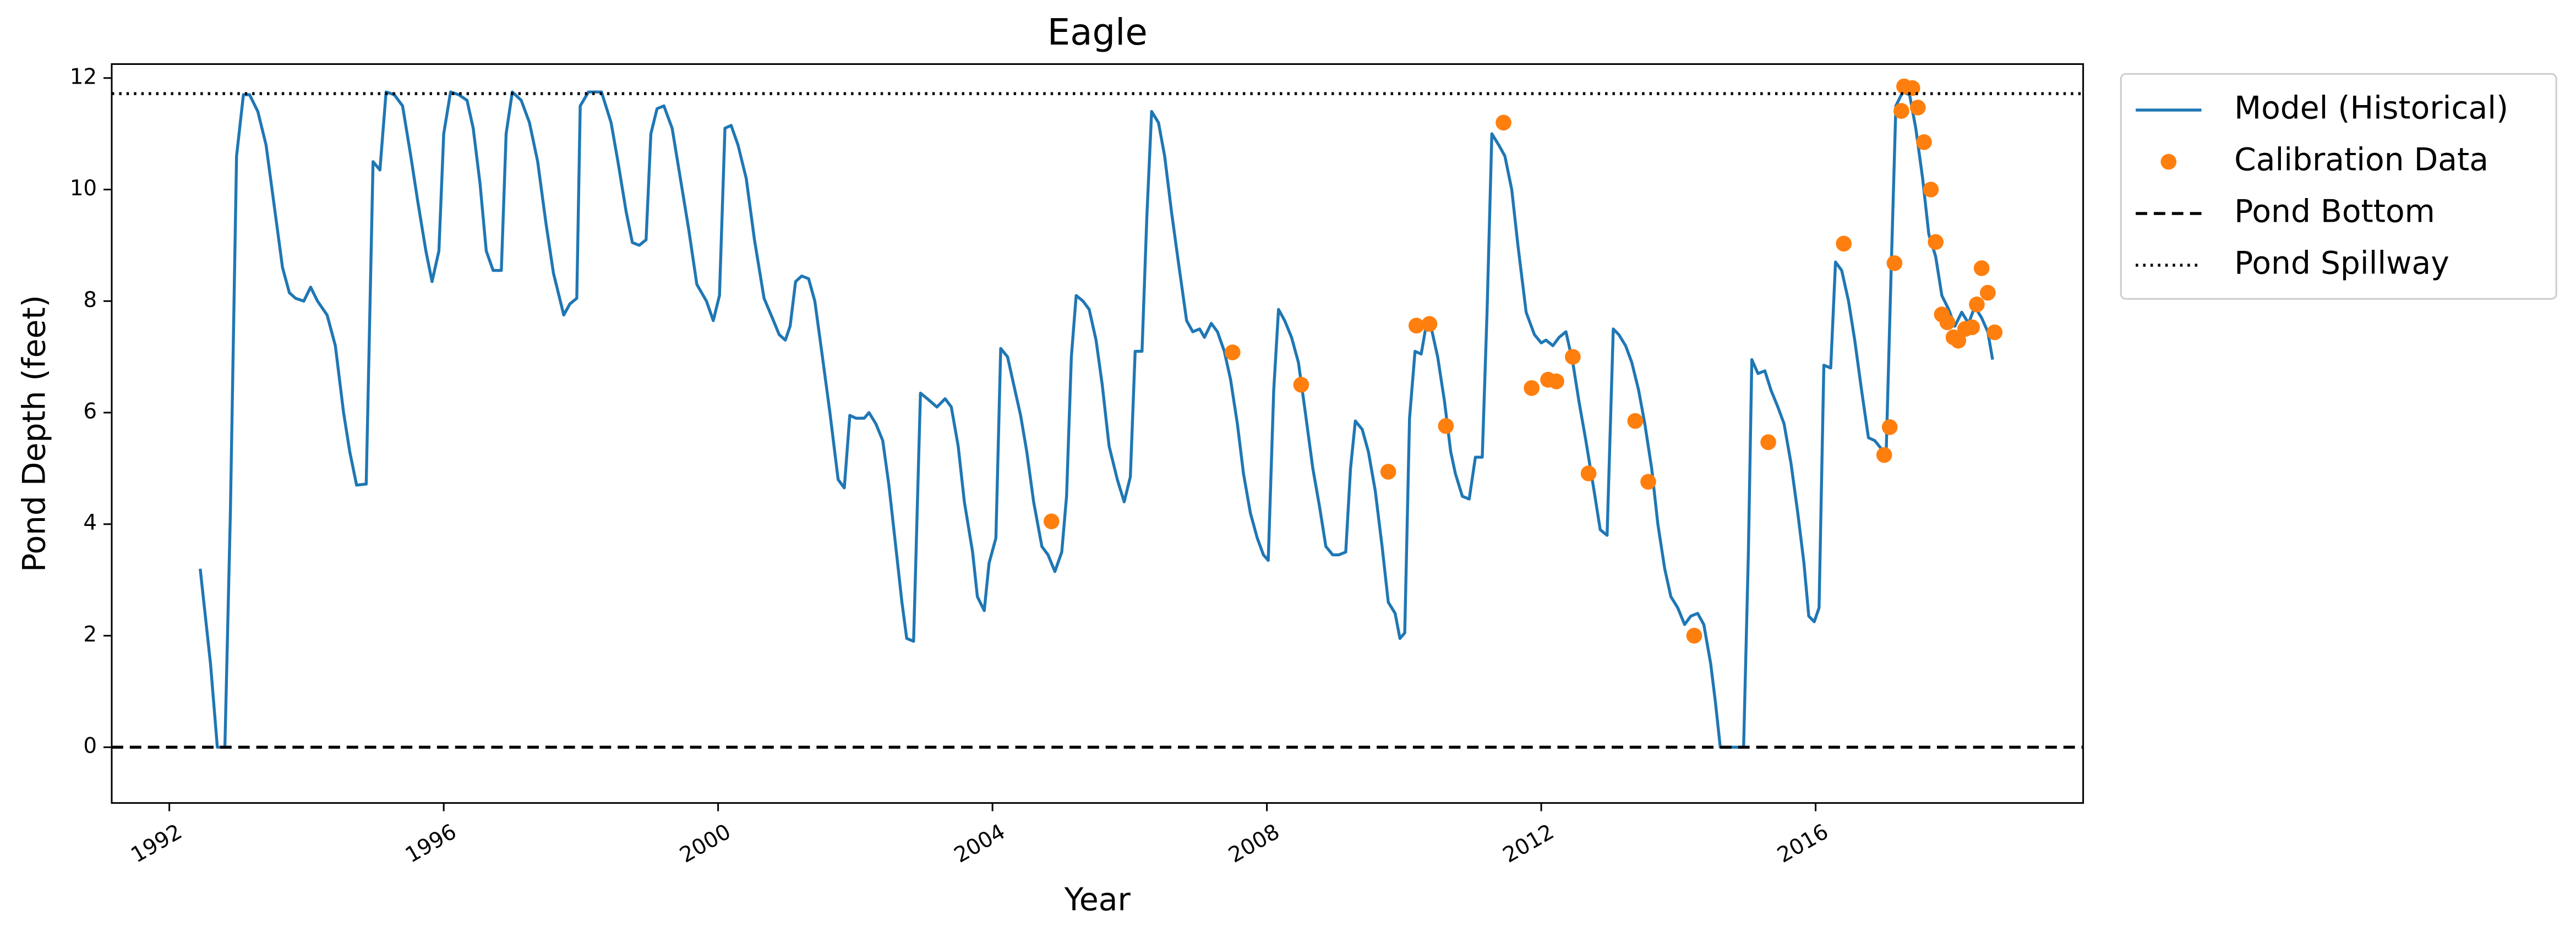  I want to click on legend-label: Model (Historical), so click(2371, 108).